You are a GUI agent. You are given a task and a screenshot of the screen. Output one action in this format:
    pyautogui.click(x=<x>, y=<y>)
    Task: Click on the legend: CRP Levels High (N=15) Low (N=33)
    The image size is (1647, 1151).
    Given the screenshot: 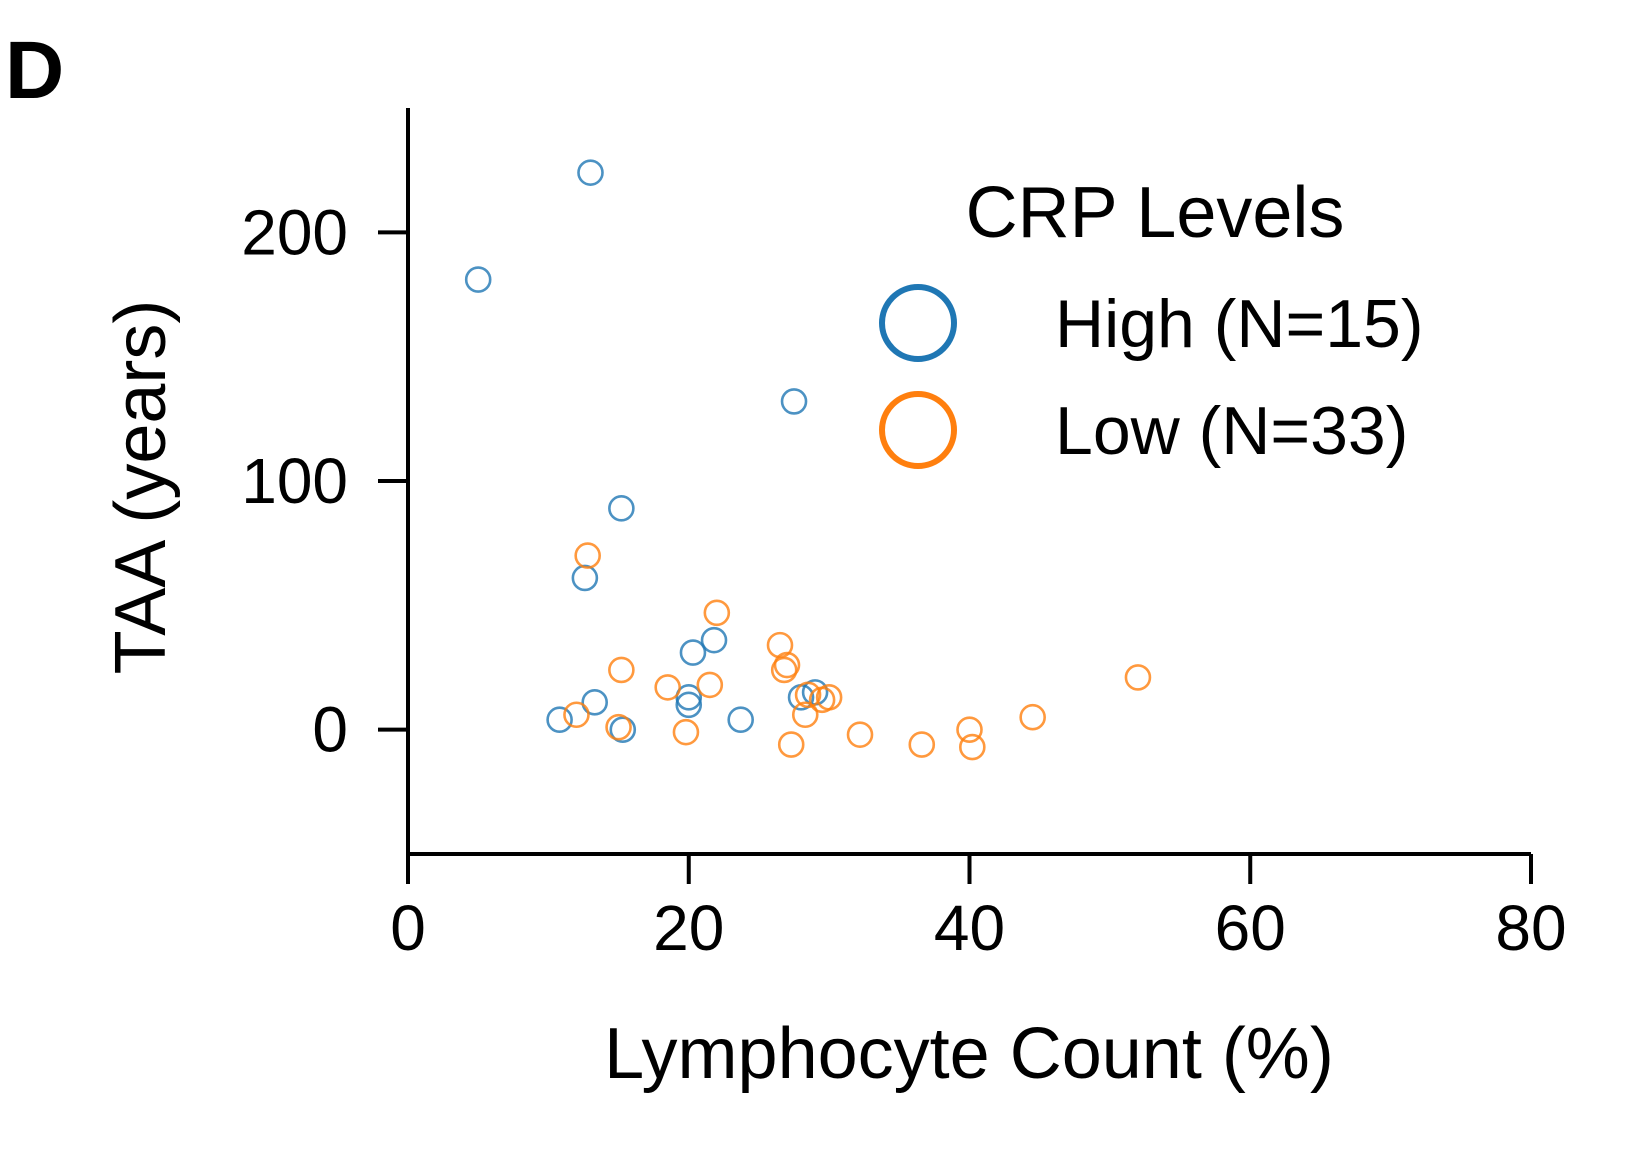 What is the action you would take?
    pyautogui.click(x=1153, y=321)
    